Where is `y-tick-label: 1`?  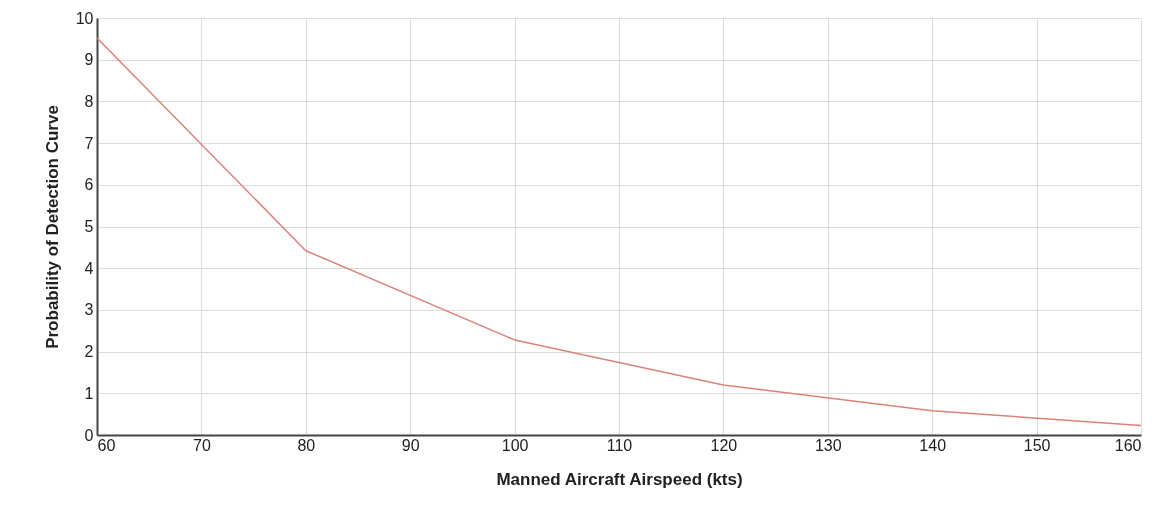
y-tick-label: 1 is located at coordinates (89, 393).